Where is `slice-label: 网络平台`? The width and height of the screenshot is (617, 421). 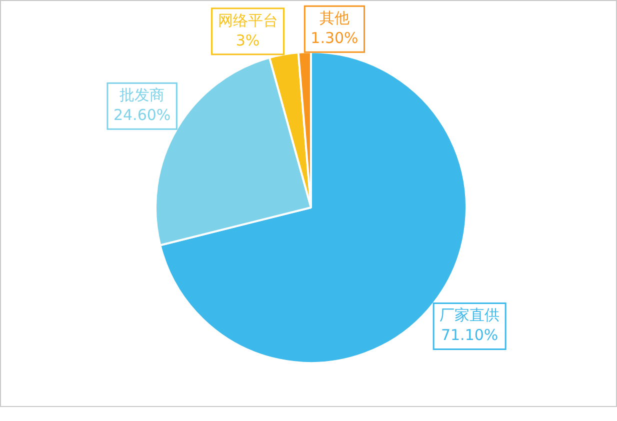
slice-label: 网络平台 is located at coordinates (248, 20).